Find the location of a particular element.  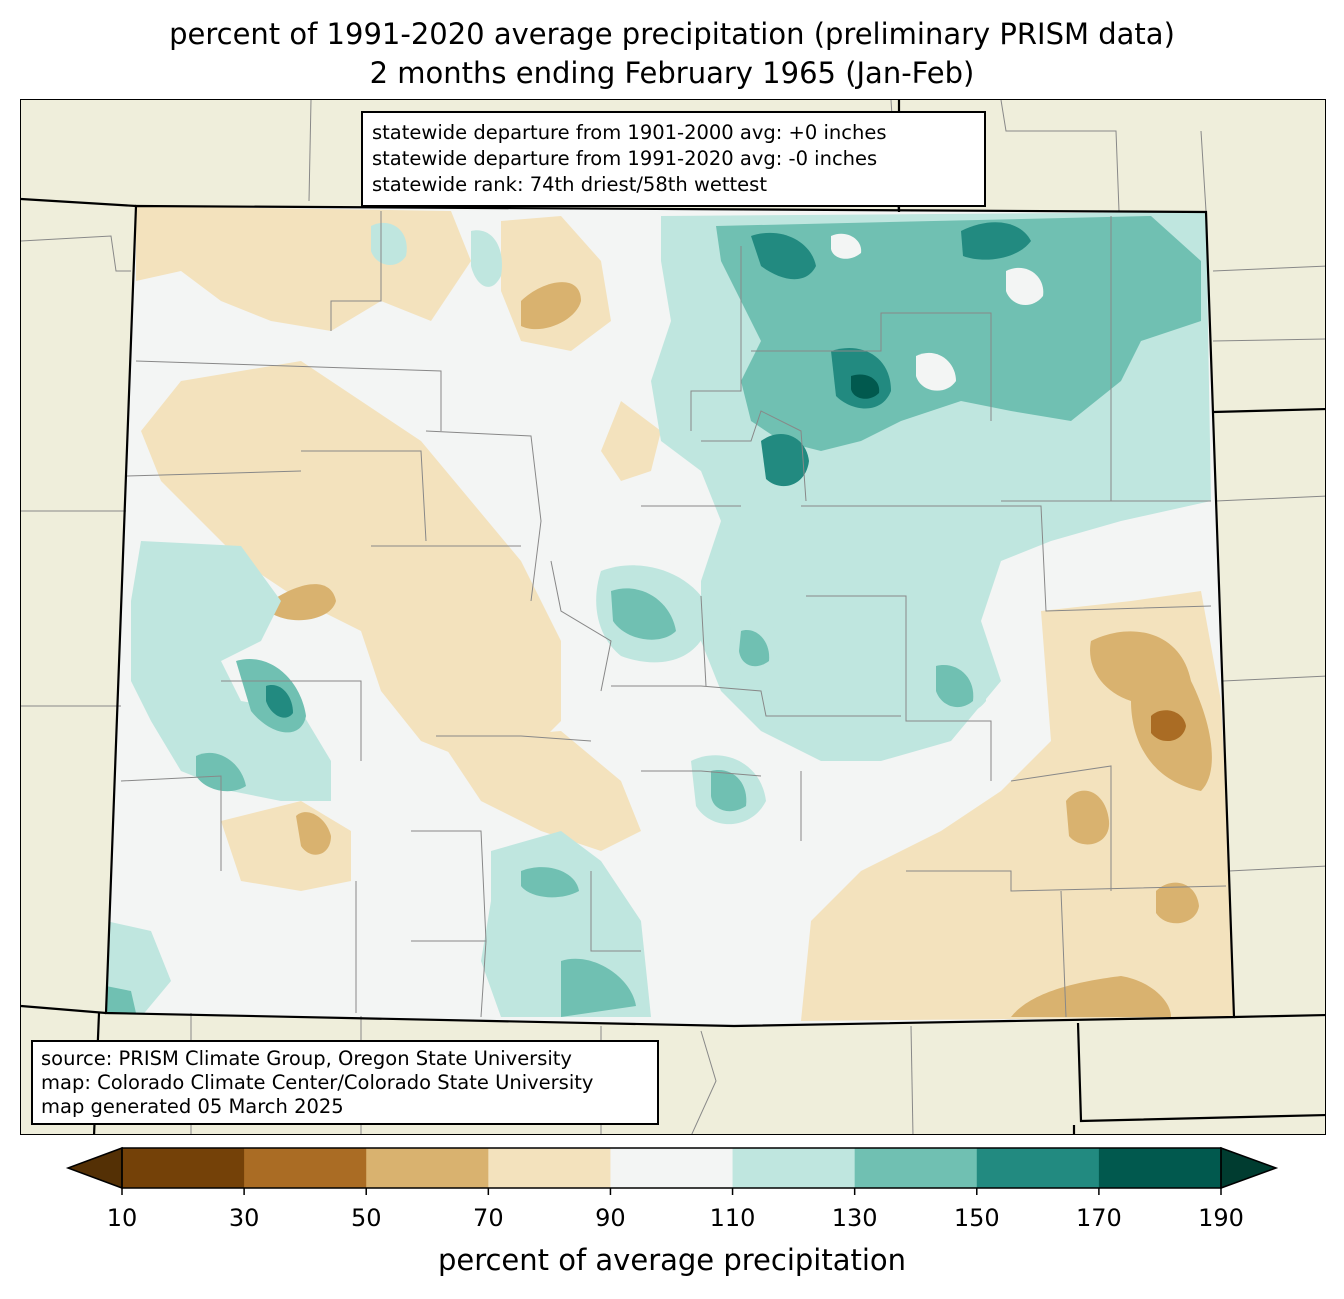

colorbar-tick-label-110: 110 is located at coordinates (732, 1218).